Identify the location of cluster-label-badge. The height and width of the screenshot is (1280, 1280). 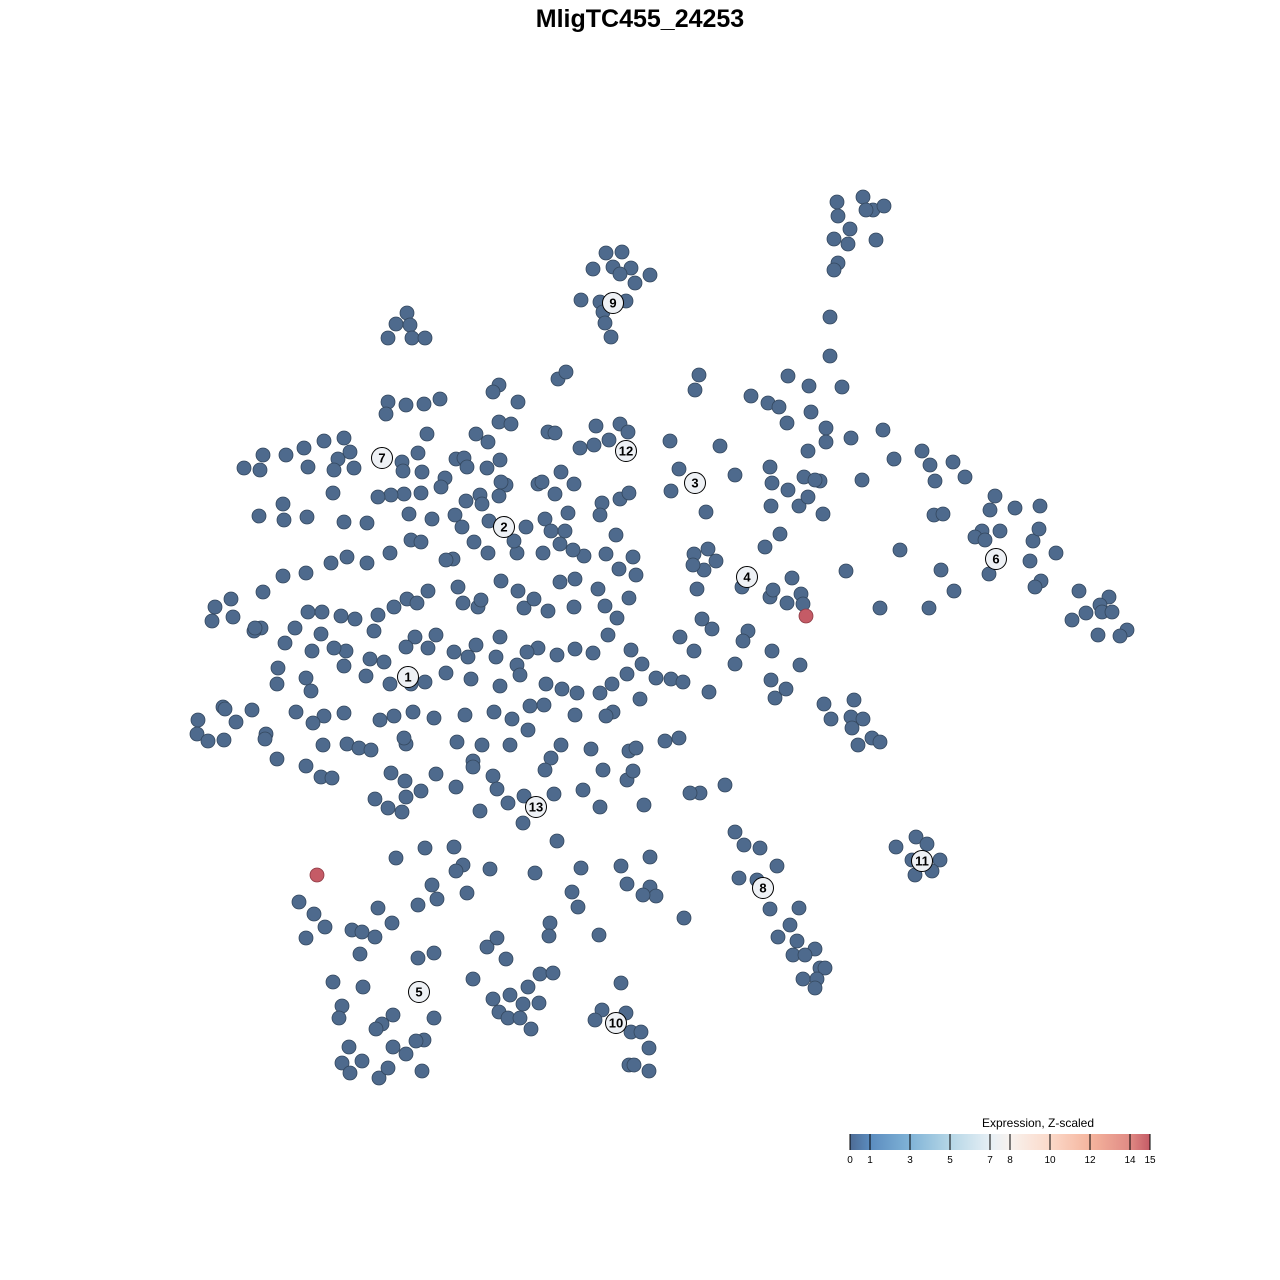
(382, 458).